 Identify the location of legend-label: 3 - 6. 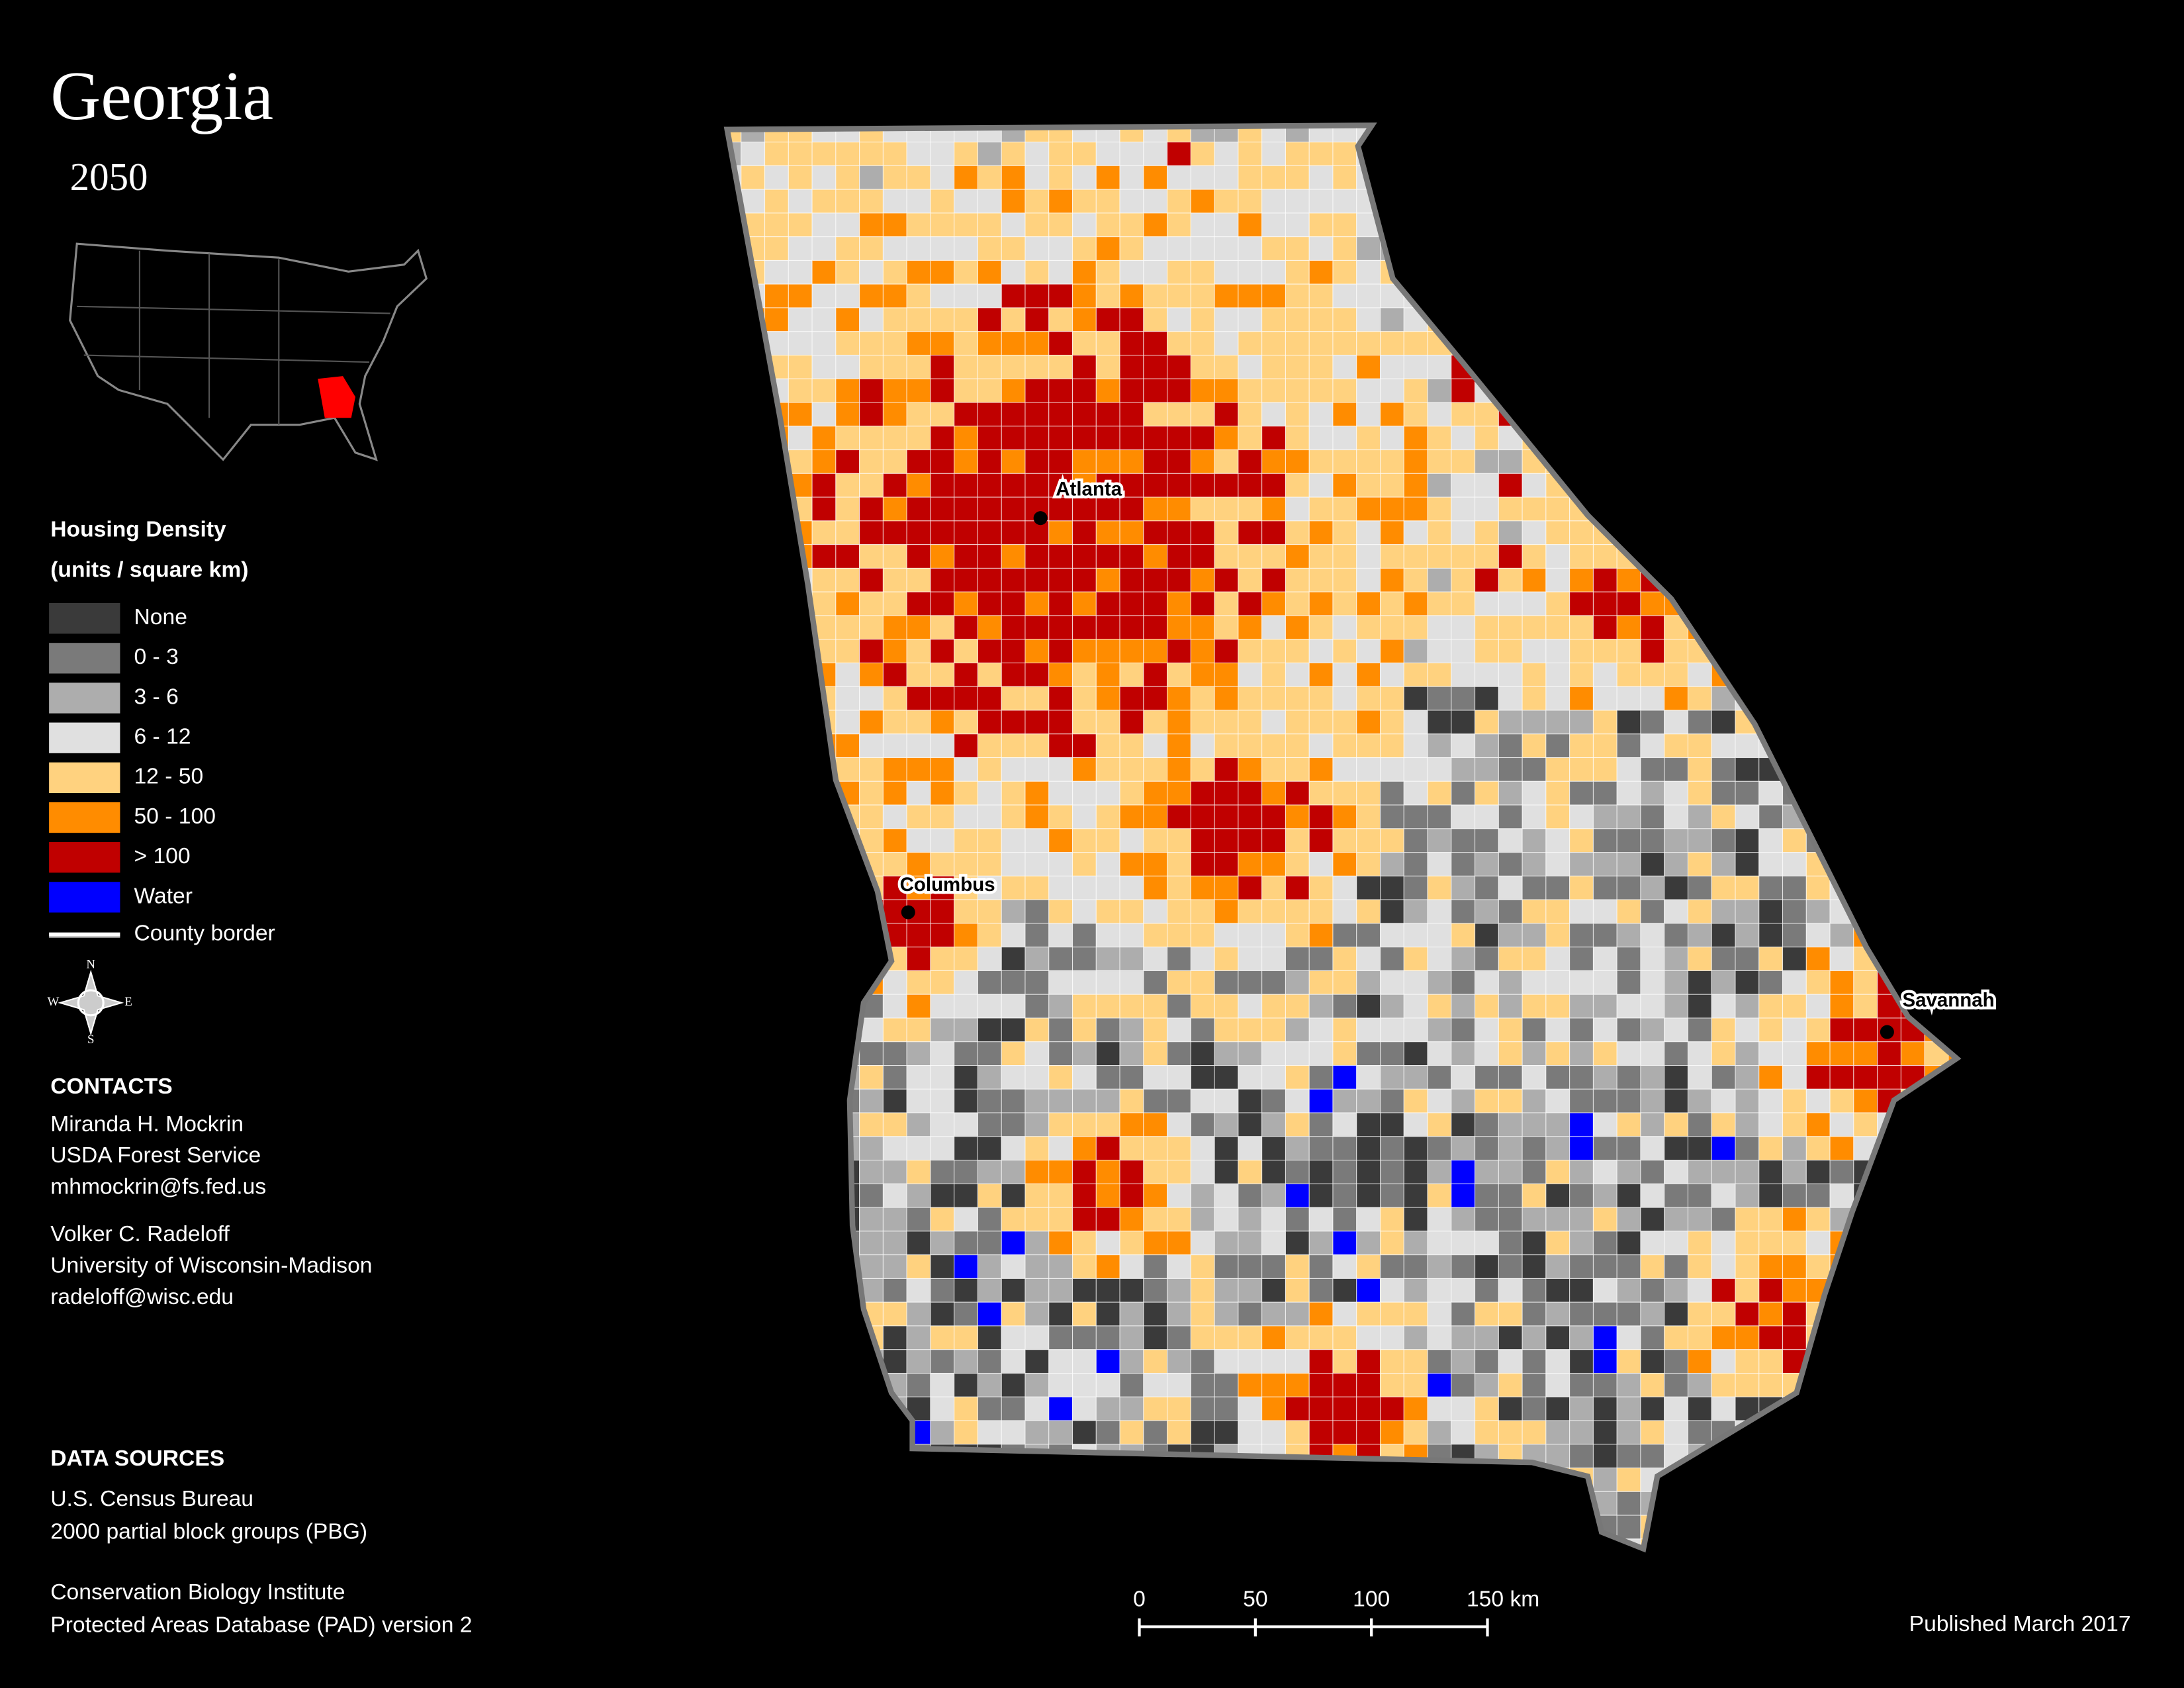
(156, 696).